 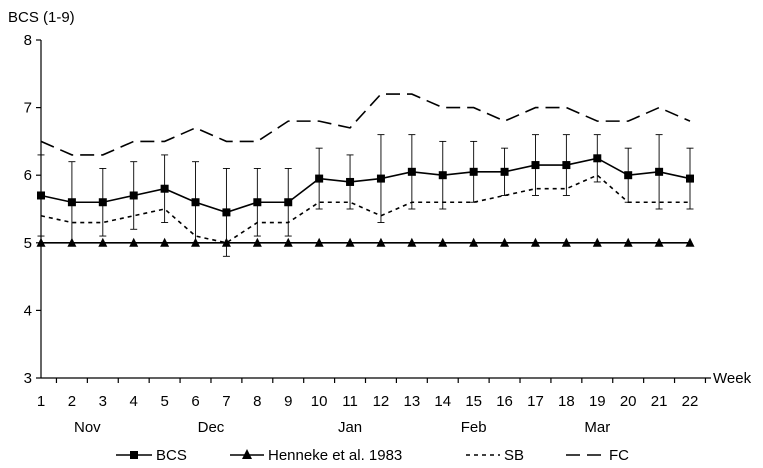 What do you see at coordinates (473, 401) in the screenshot?
I see `x-tick-label: 15` at bounding box center [473, 401].